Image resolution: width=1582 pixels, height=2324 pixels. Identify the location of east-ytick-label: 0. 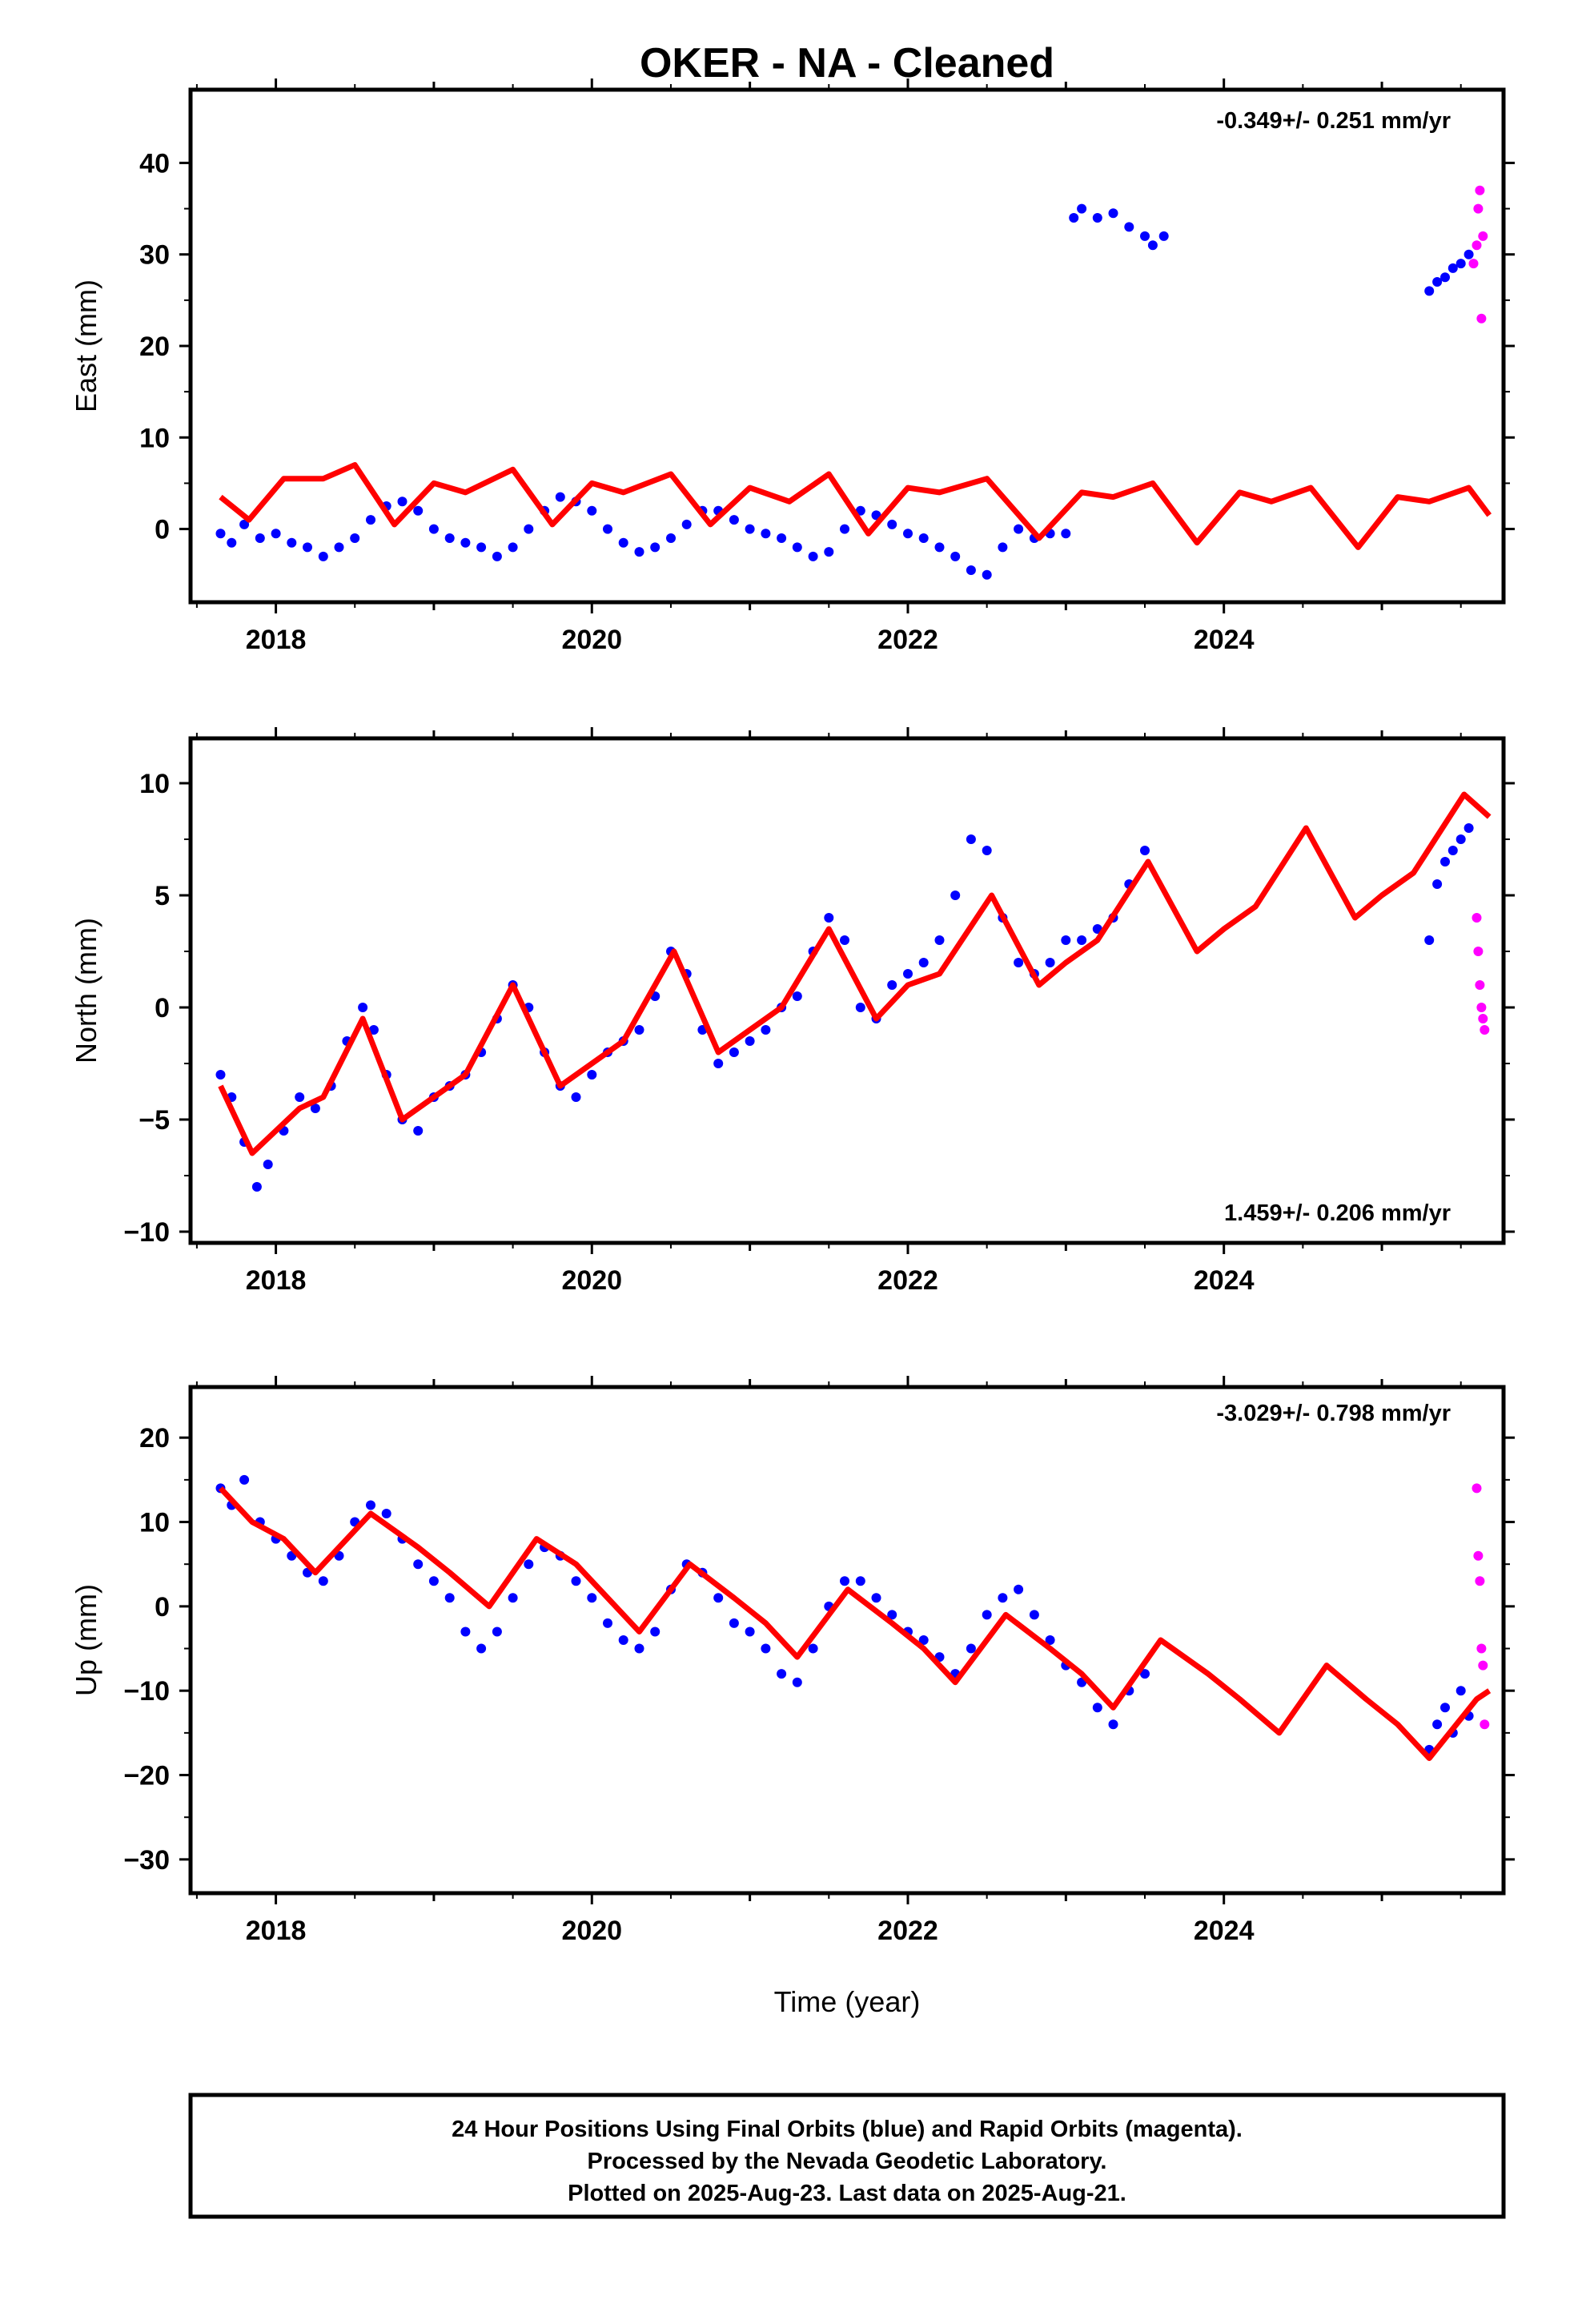
(162, 530).